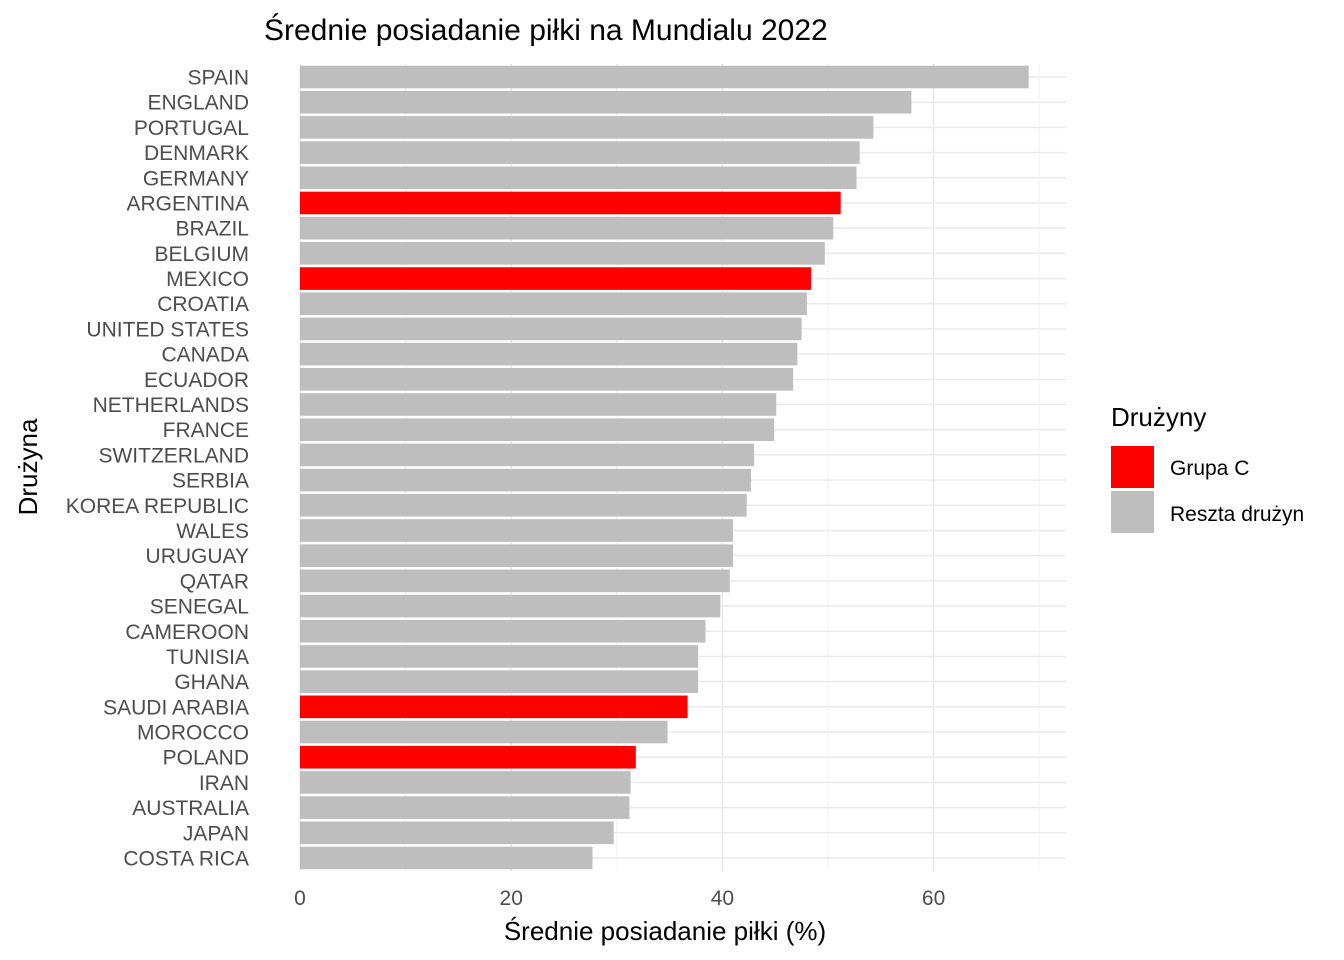 The width and height of the screenshot is (1344, 960). I want to click on bar-belgium, so click(562, 253).